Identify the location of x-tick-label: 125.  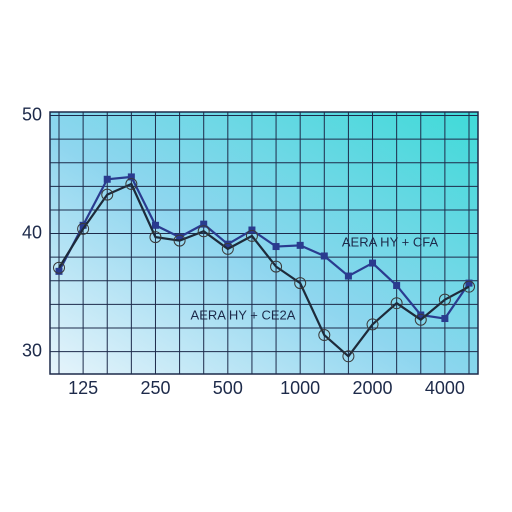
(83, 388).